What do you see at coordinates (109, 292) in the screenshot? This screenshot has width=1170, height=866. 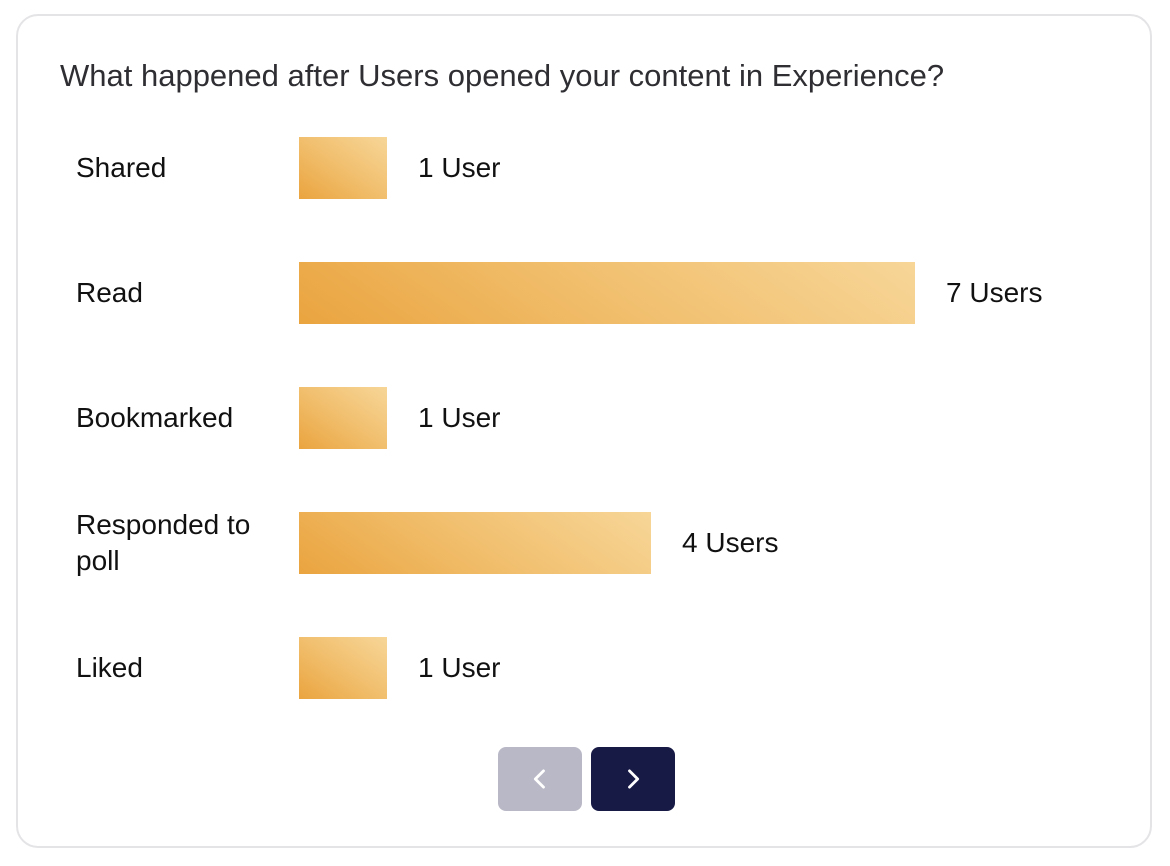 I see `category-label: Read` at bounding box center [109, 292].